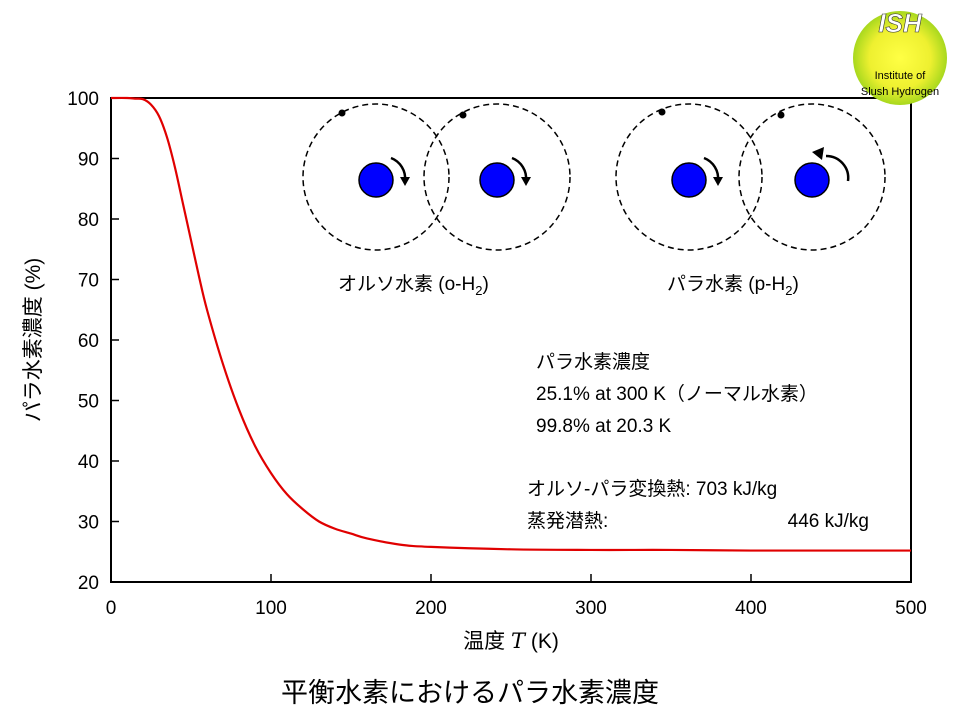  Describe the element at coordinates (604, 426) in the screenshot. I see `para-concentration-20k: 99.8% at 20.3 K` at that location.